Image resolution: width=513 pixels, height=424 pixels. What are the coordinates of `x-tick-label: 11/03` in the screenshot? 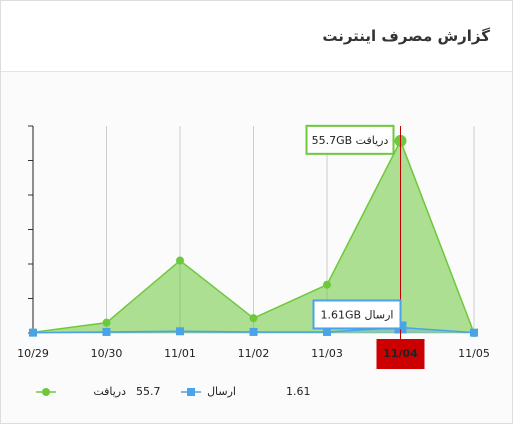 It's located at (327, 353).